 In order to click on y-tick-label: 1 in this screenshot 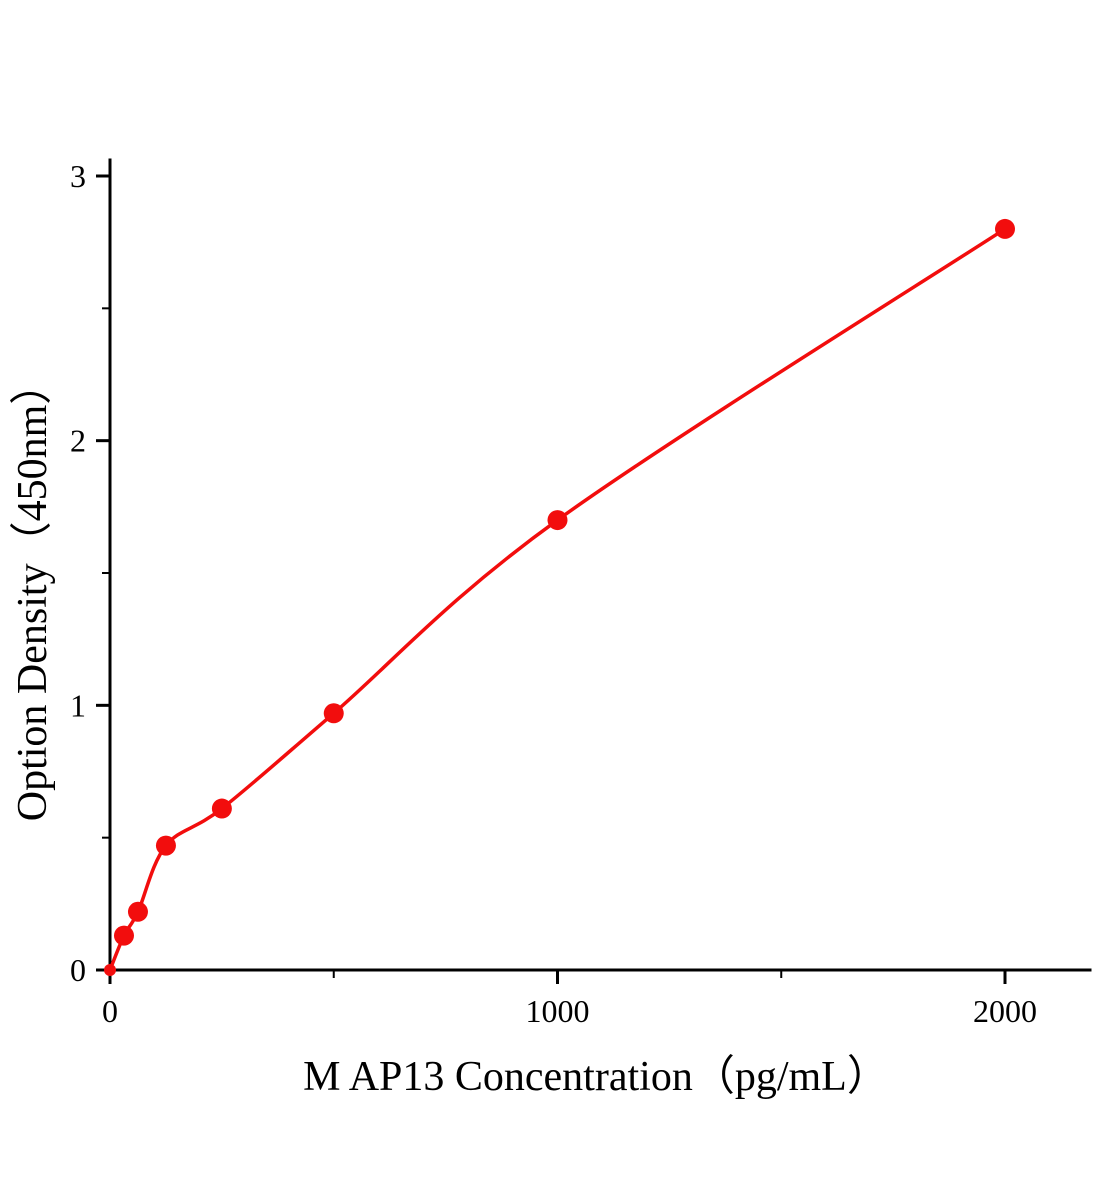, I will do `click(78, 705)`.